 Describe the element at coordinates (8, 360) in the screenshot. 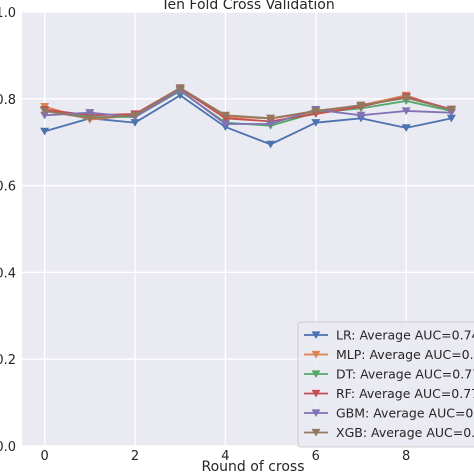

I see `y-tick-label: 0.2` at that location.